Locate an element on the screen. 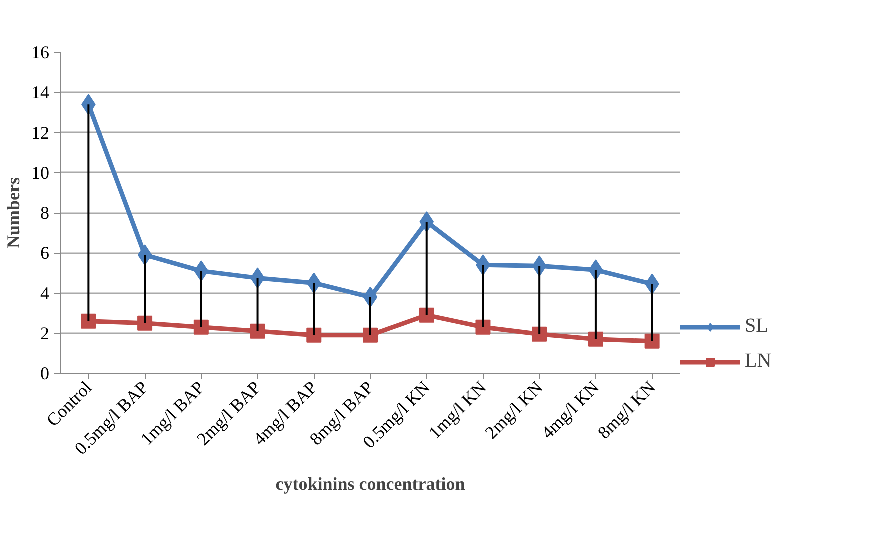 This screenshot has height=548, width=884. y-tick-label: 14 is located at coordinates (41, 92).